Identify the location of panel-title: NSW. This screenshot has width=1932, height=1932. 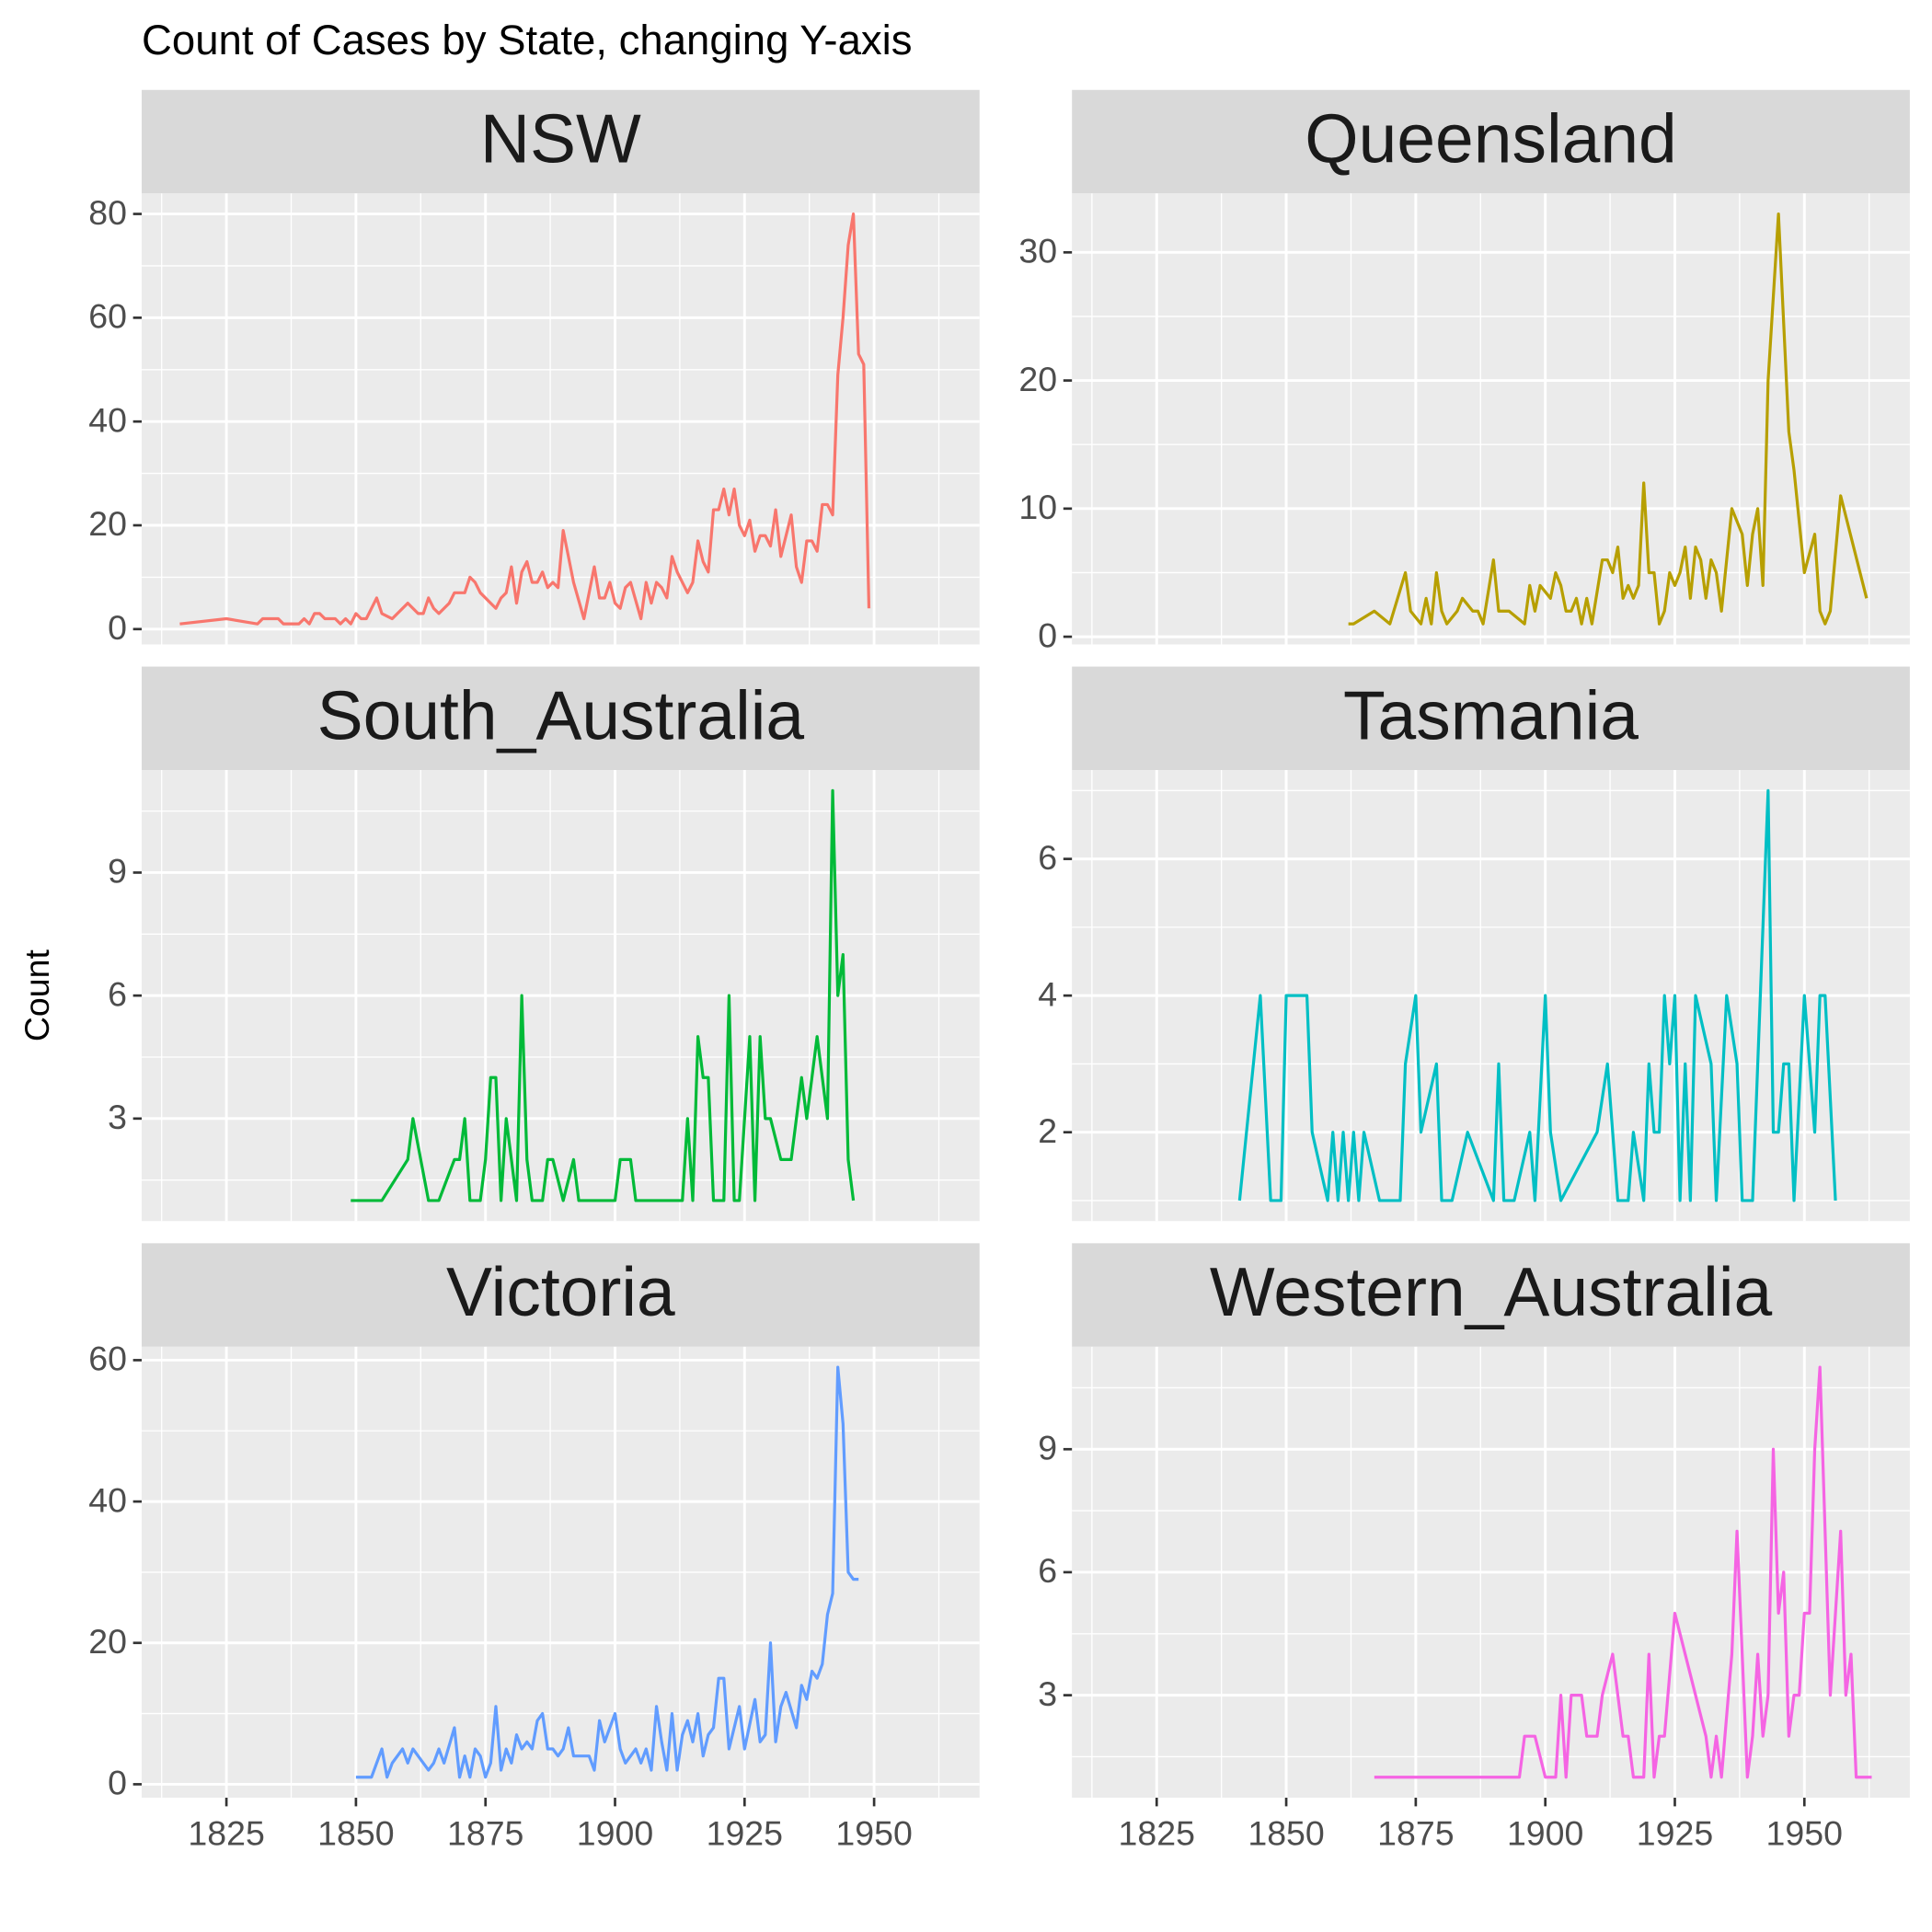
(560, 139).